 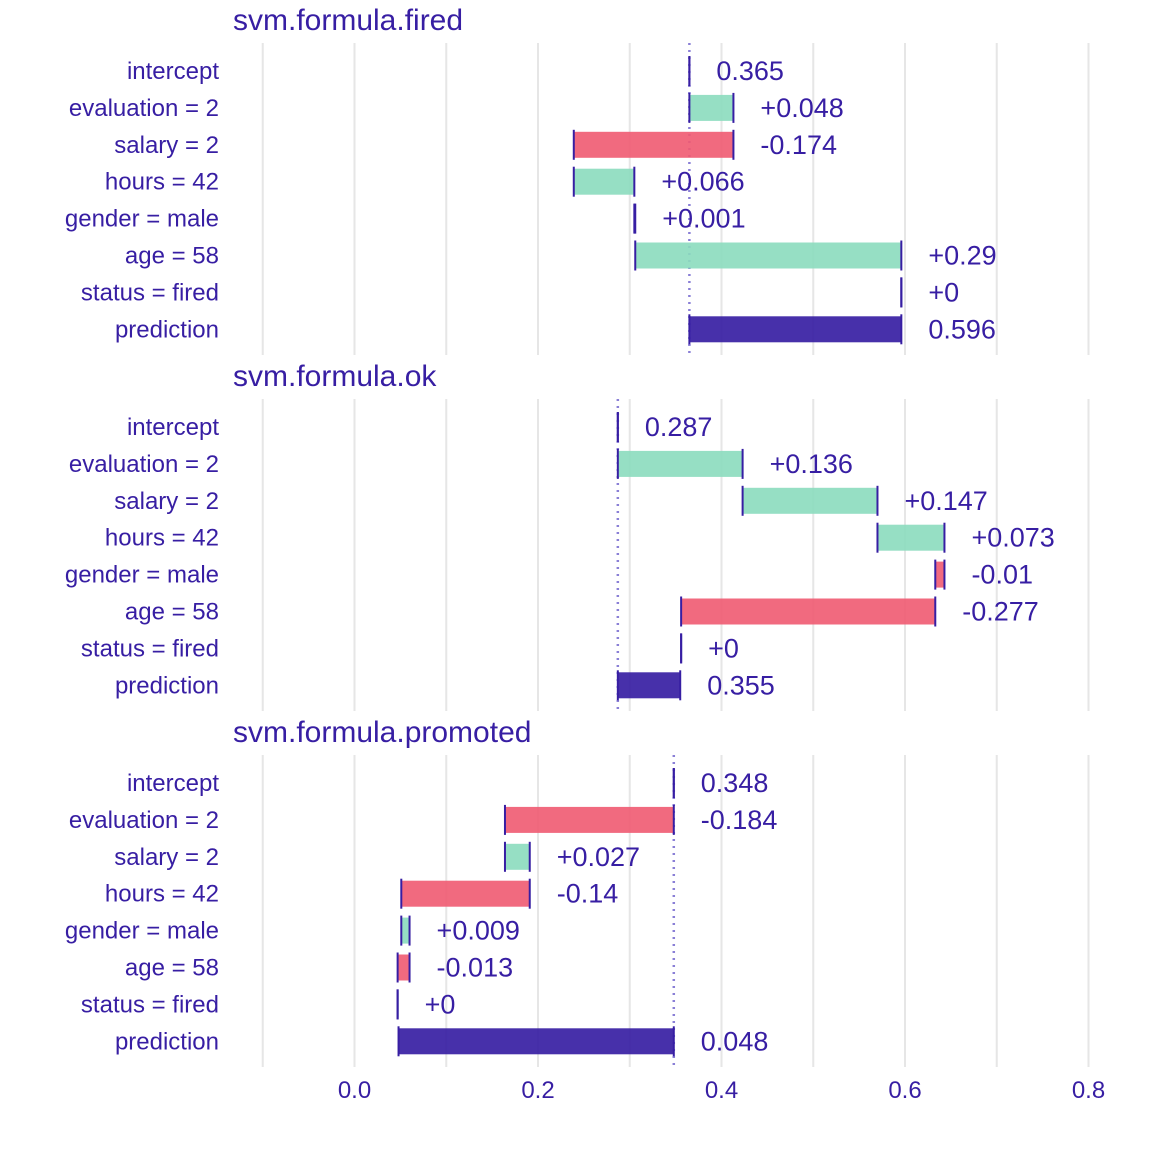 I want to click on x-tick-label: 0.6, so click(x=904, y=1090).